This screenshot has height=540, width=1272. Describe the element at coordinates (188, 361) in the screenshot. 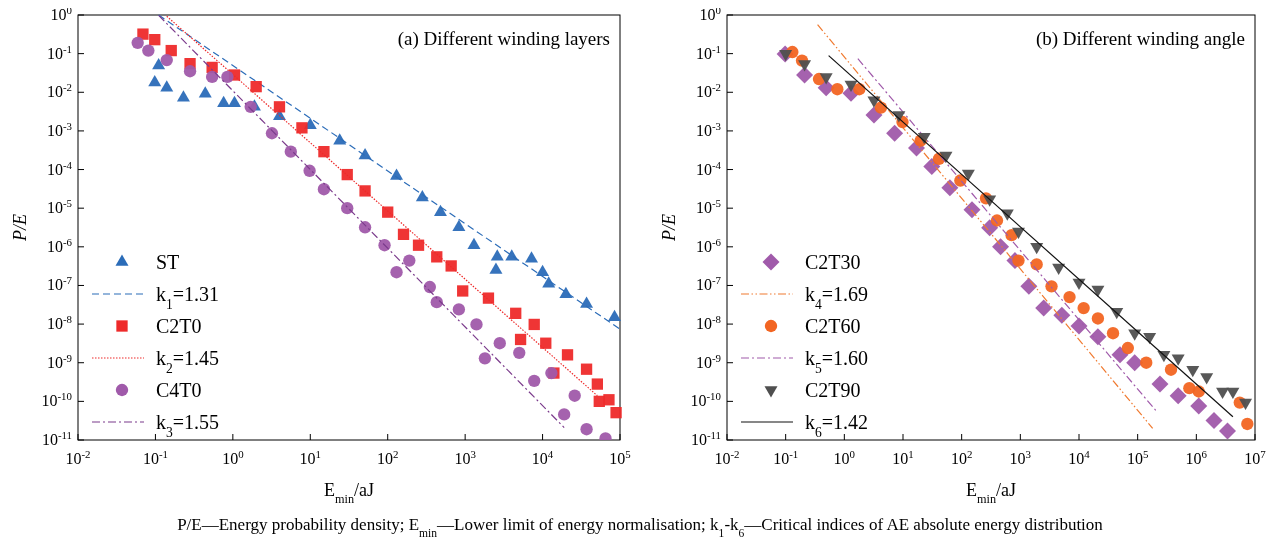

I see `legend-label: k$_{2}$=1.45` at that location.